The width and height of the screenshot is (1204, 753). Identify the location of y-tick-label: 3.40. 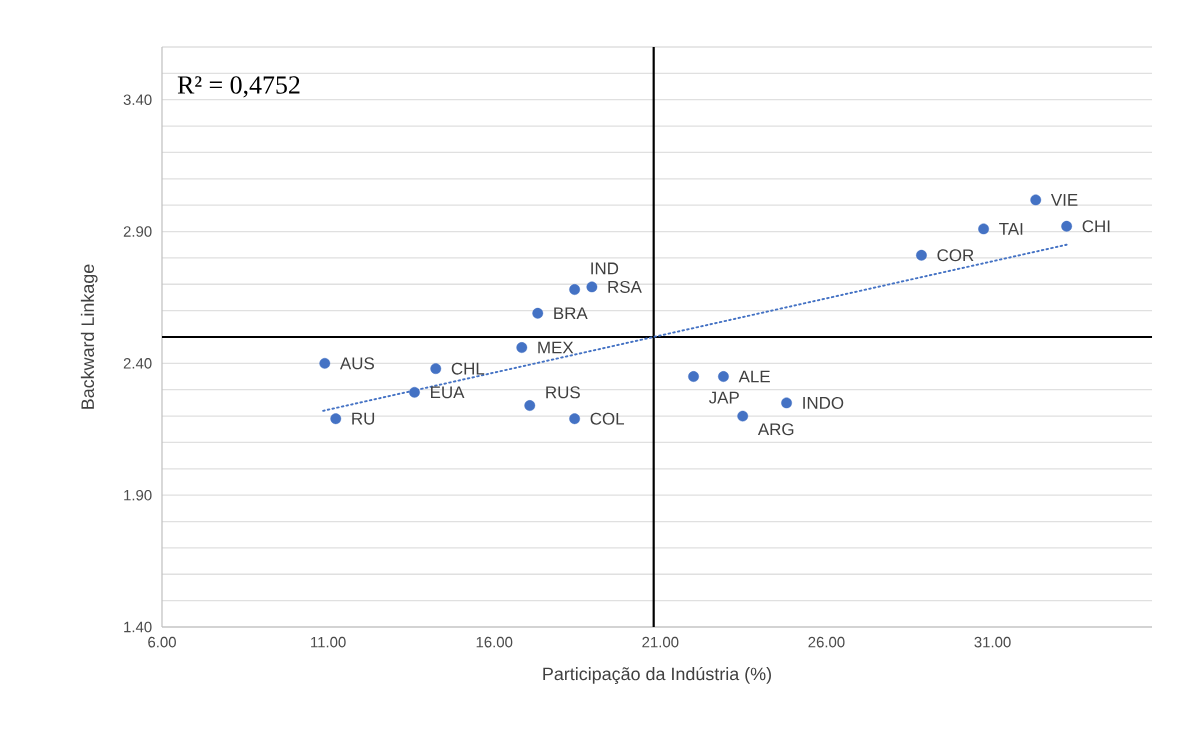
(137, 100).